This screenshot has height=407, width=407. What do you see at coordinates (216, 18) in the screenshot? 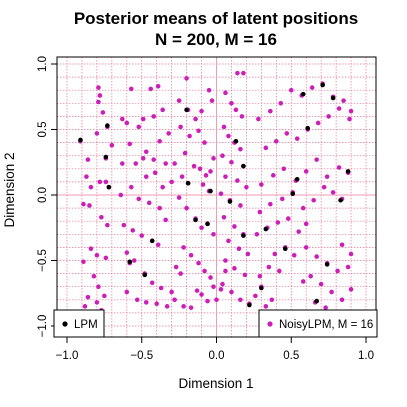
I see `chart-title-line1: Posterior means of latent positions` at bounding box center [216, 18].